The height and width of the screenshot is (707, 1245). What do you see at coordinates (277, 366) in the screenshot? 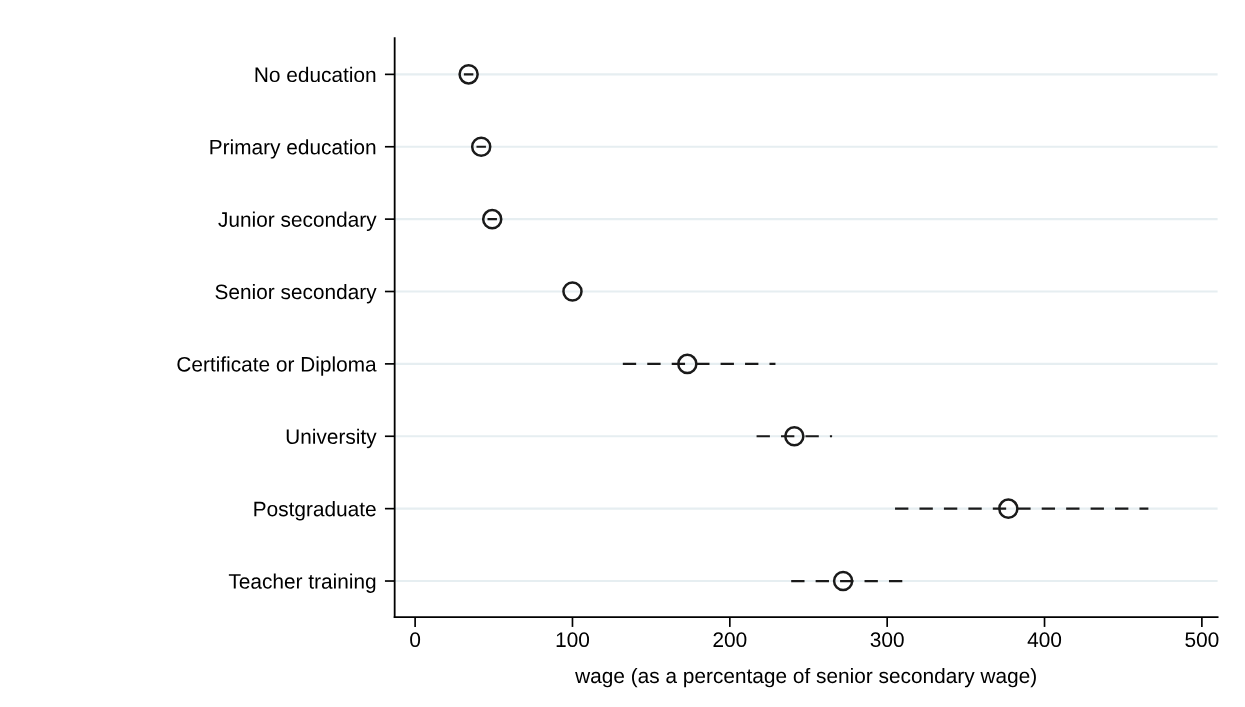
I see `y-tick-label: Certificate or Diploma` at bounding box center [277, 366].